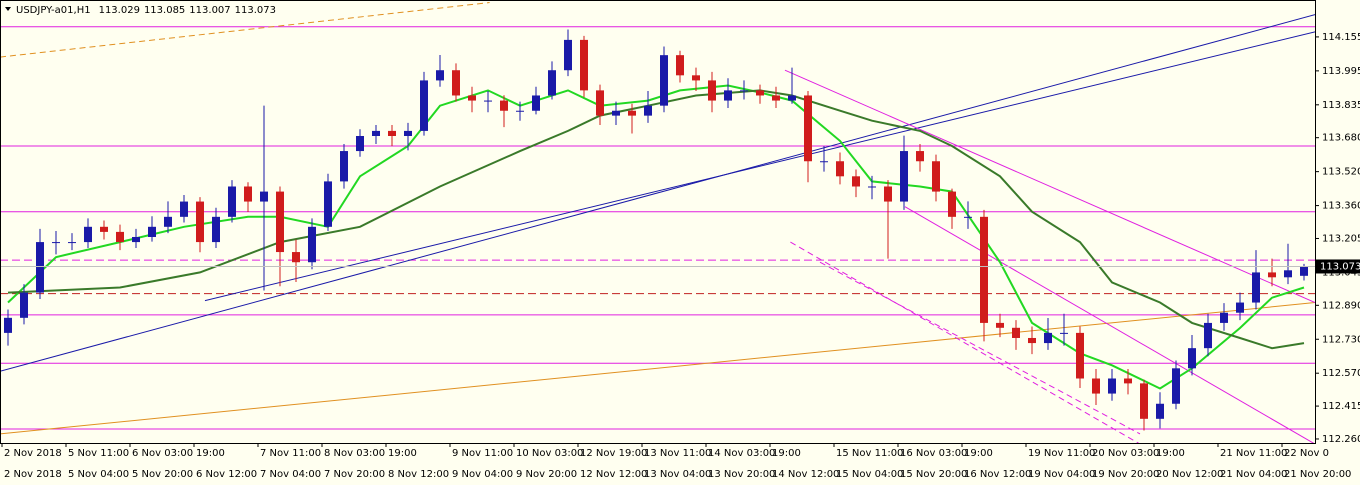  I want to click on x-tick-label: 16 Nov 12:00, so click(997, 474).